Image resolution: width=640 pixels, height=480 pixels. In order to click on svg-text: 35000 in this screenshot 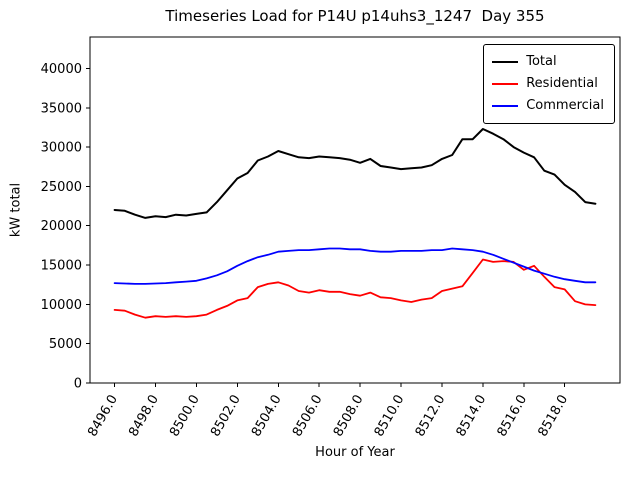, I will do `click(61, 108)`.